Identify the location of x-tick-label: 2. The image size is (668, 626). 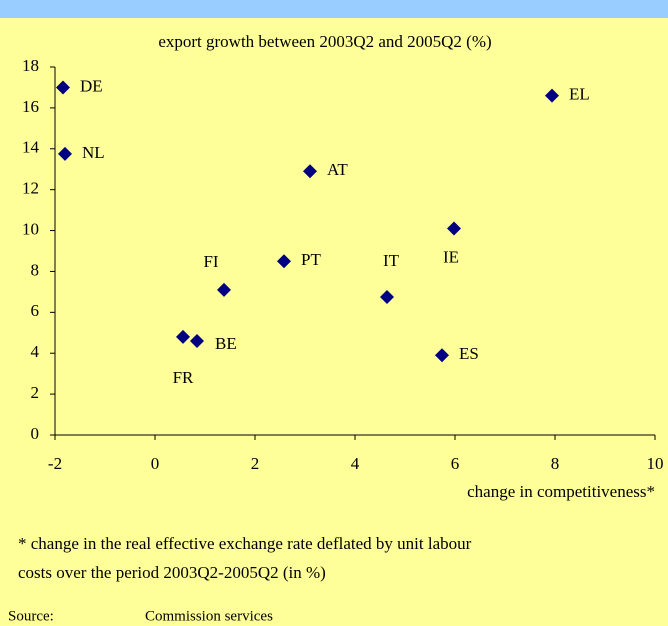
(255, 463).